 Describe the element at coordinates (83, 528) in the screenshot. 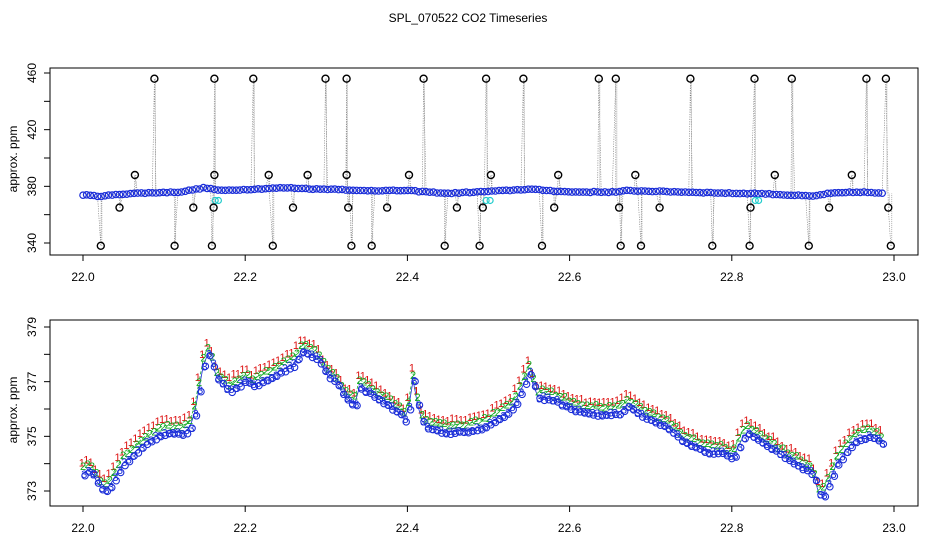

I see `bottom-x-tick-label: 22.0` at that location.